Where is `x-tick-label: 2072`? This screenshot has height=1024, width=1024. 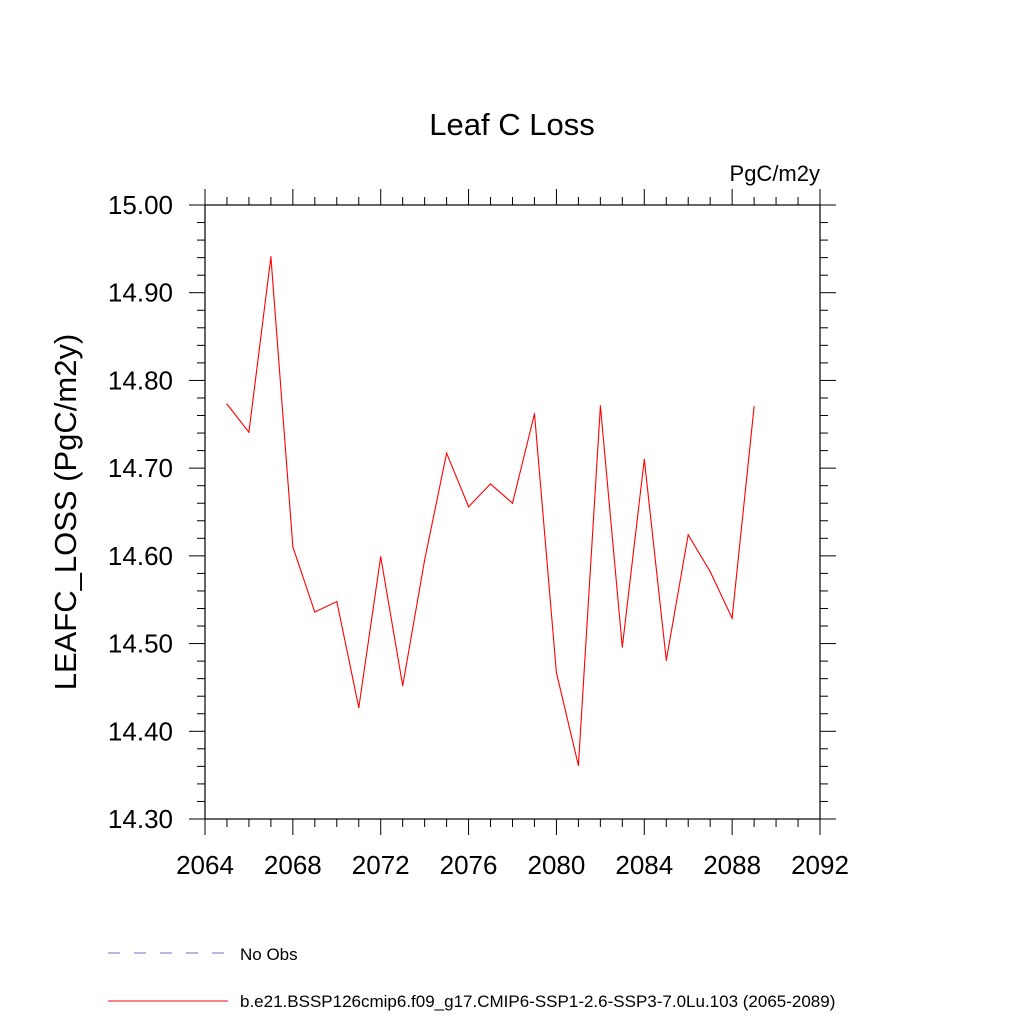
x-tick-label: 2072 is located at coordinates (381, 865).